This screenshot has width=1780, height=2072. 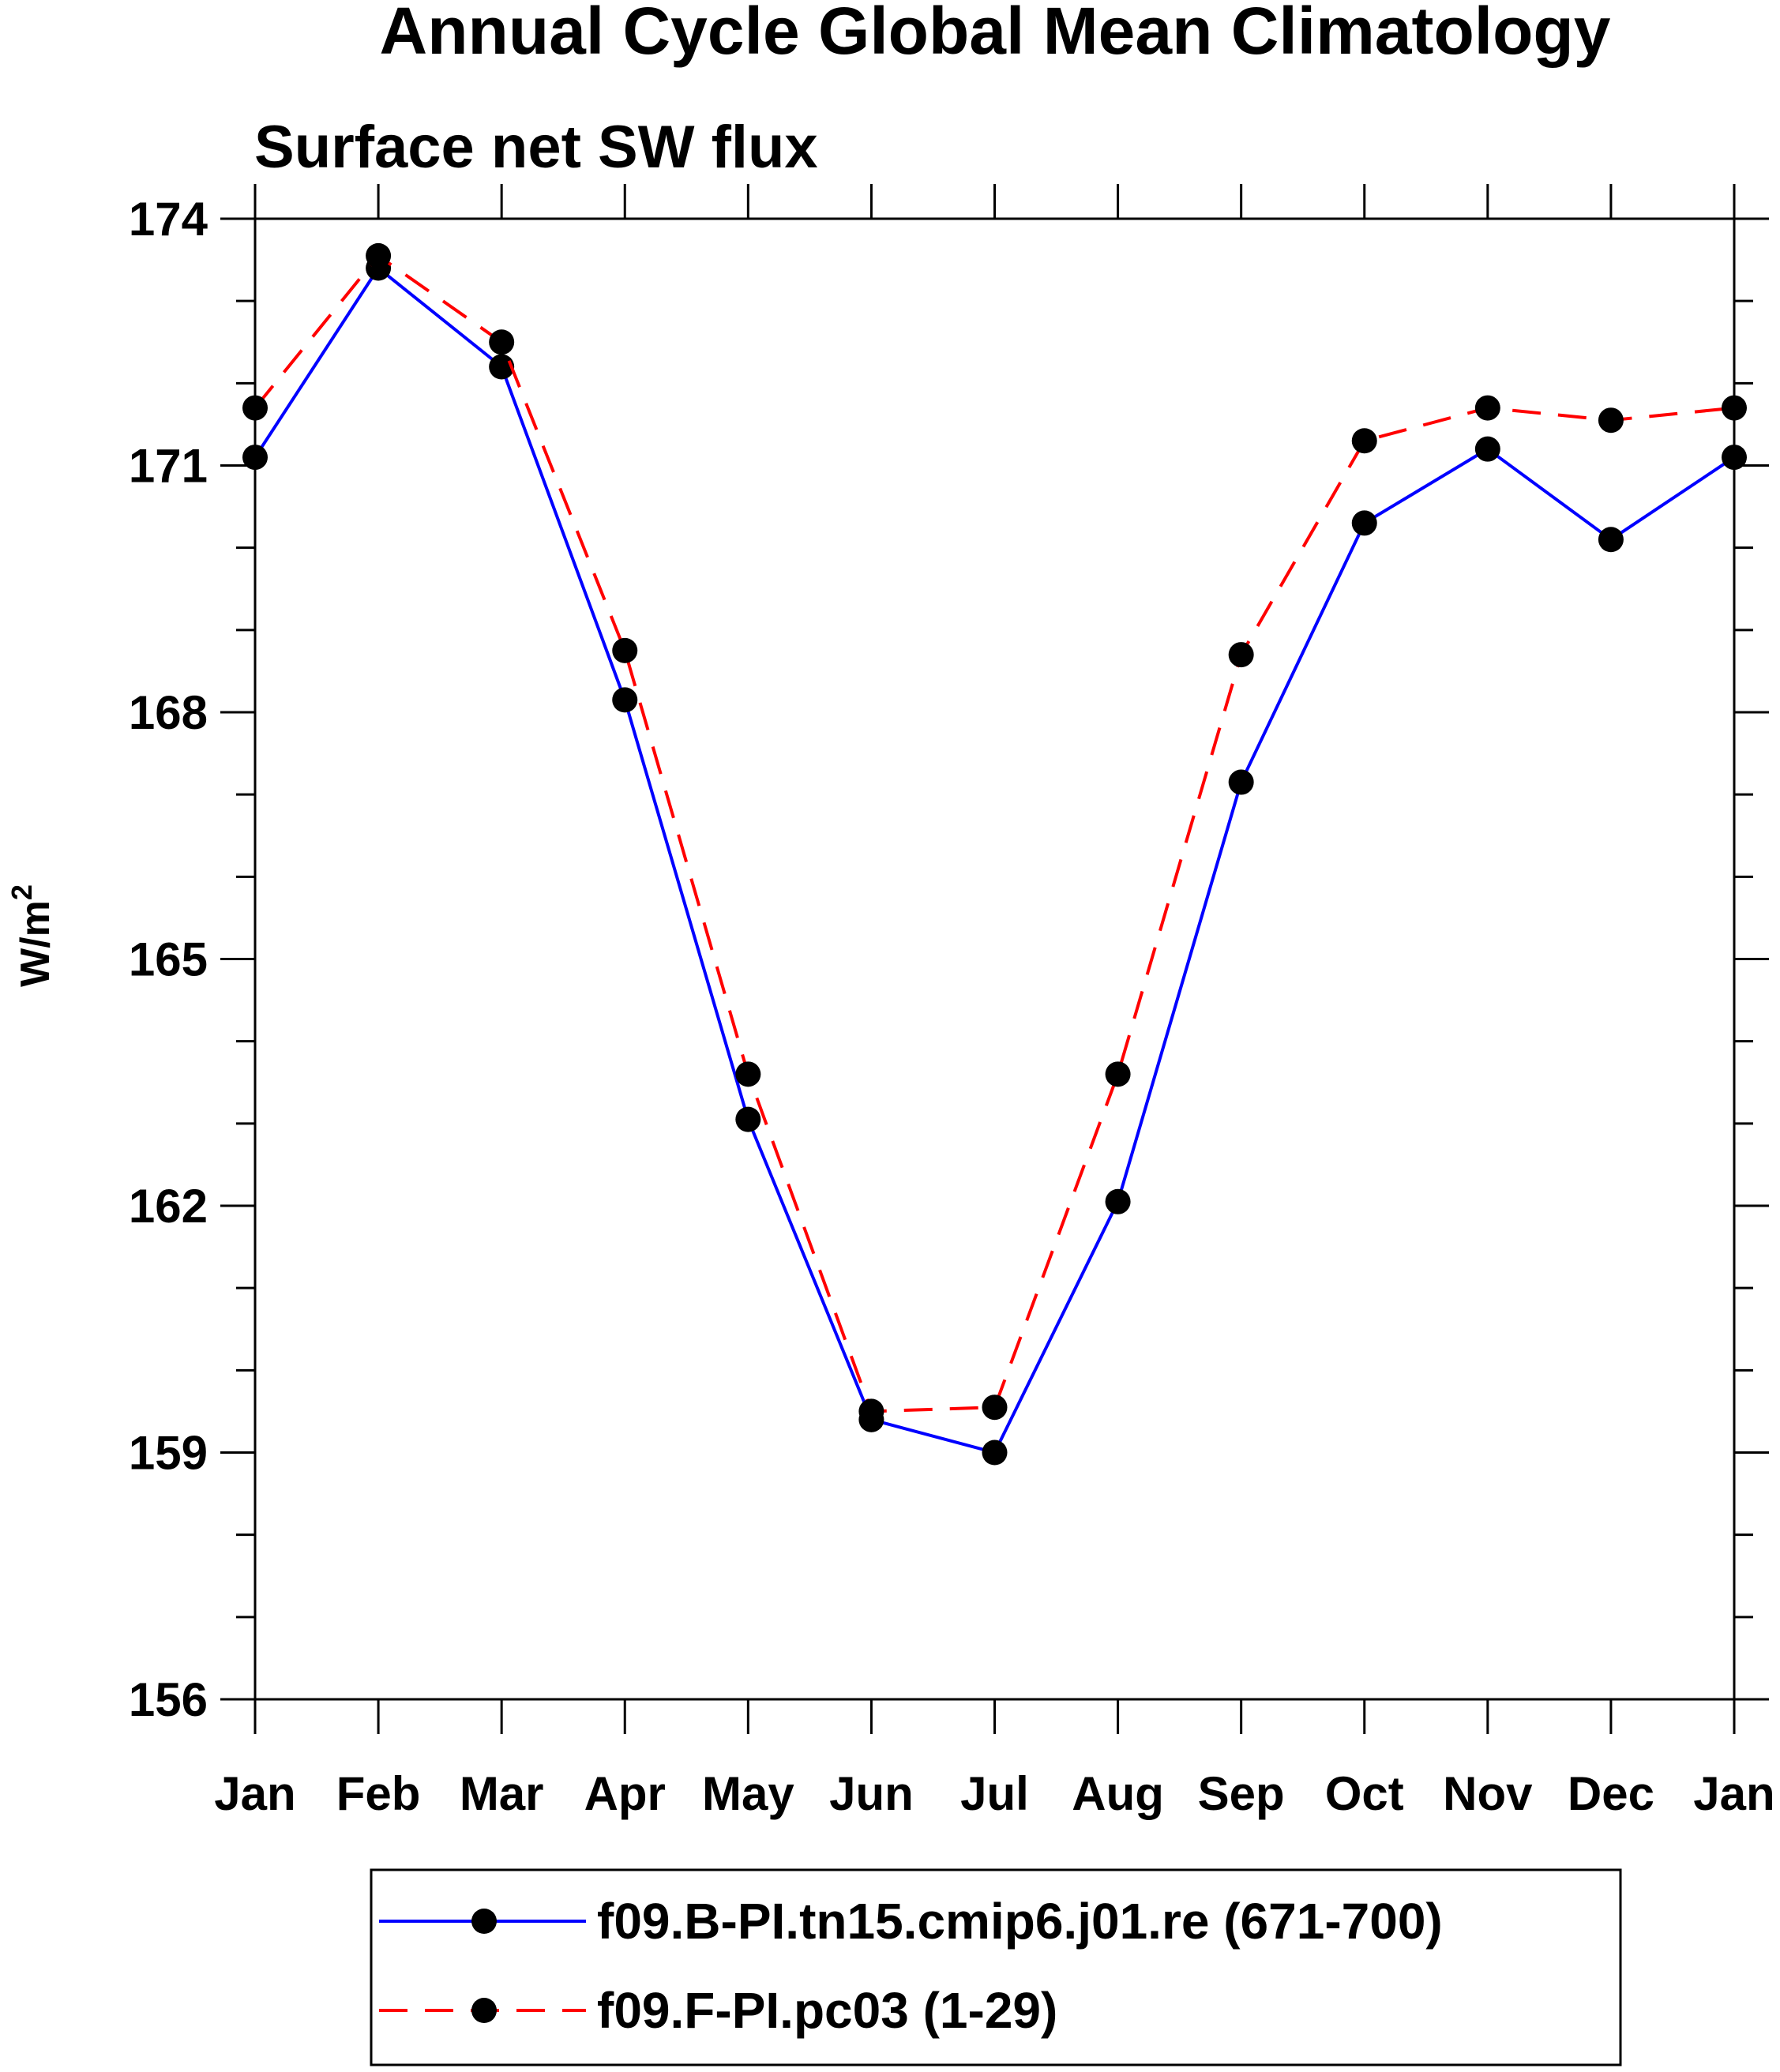 I want to click on y-axis-label-superscript: 2, so click(x=22, y=892).